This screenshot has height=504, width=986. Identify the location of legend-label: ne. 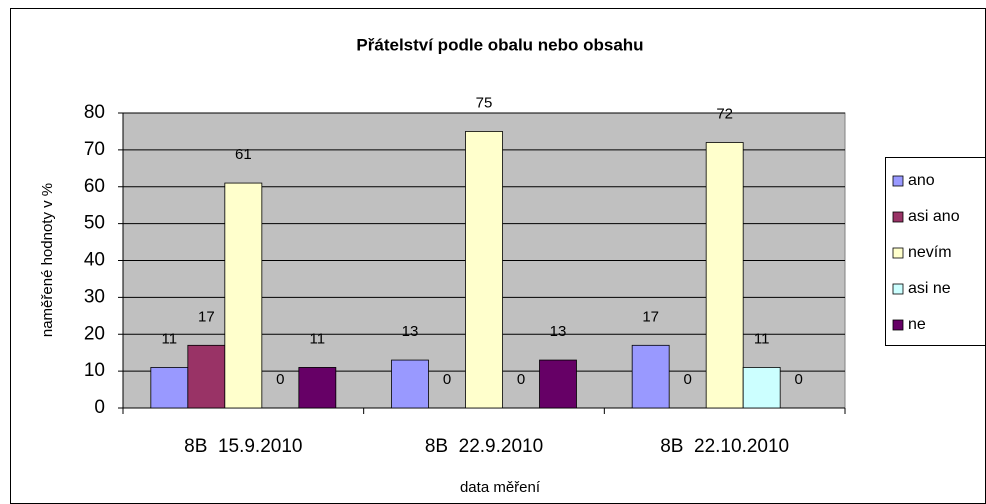
(917, 324).